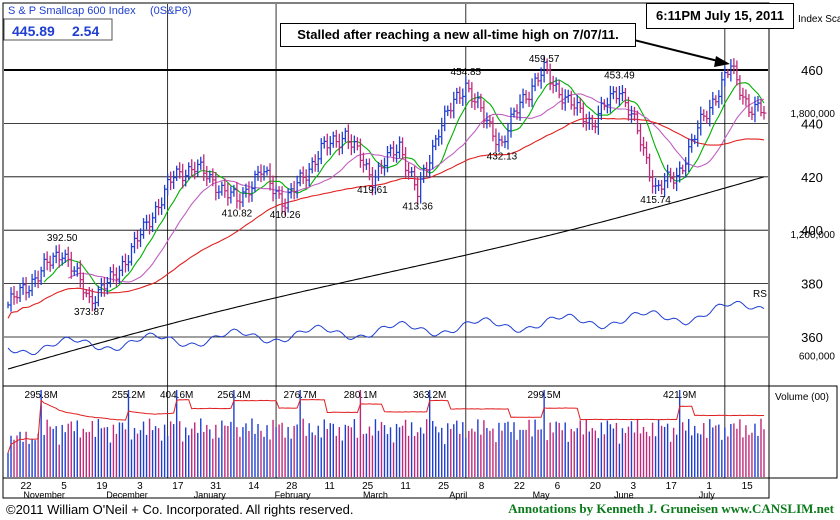  I want to click on price-tick-label: 440, so click(812, 123).